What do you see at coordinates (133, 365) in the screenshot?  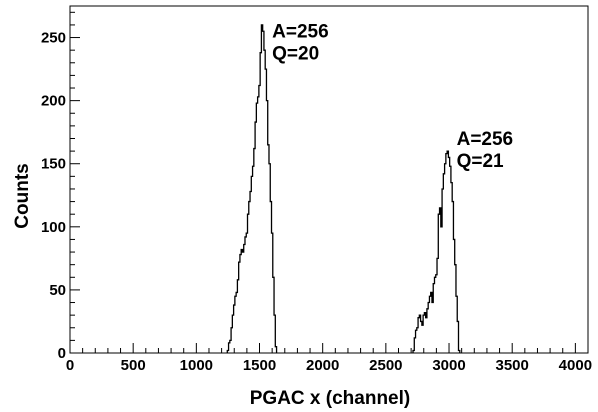 I see `x-tick-label: 500` at bounding box center [133, 365].